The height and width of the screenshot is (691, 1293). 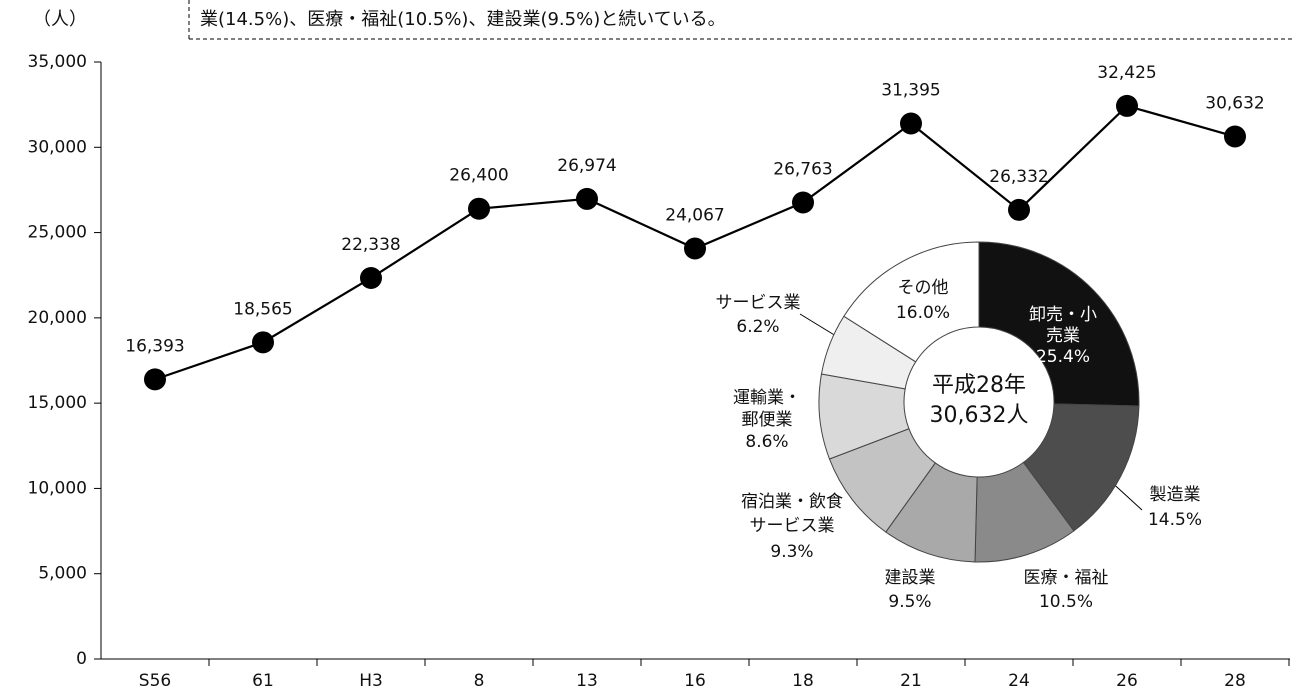 What do you see at coordinates (1019, 681) in the screenshot?
I see `x-tick-label: 24` at bounding box center [1019, 681].